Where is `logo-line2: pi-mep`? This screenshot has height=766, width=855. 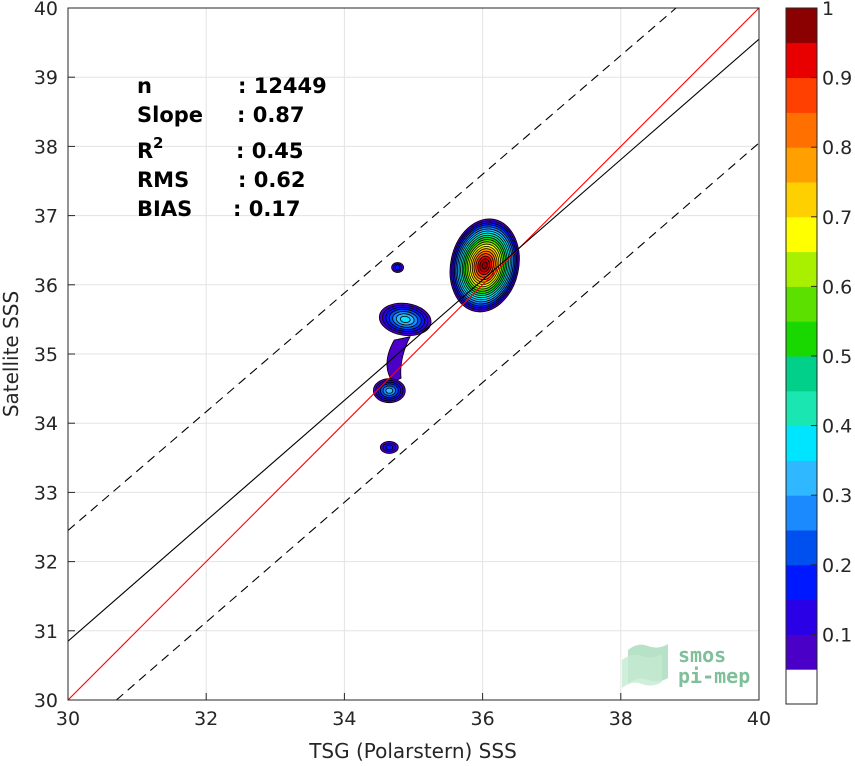 logo-line2: pi-mep is located at coordinates (714, 676).